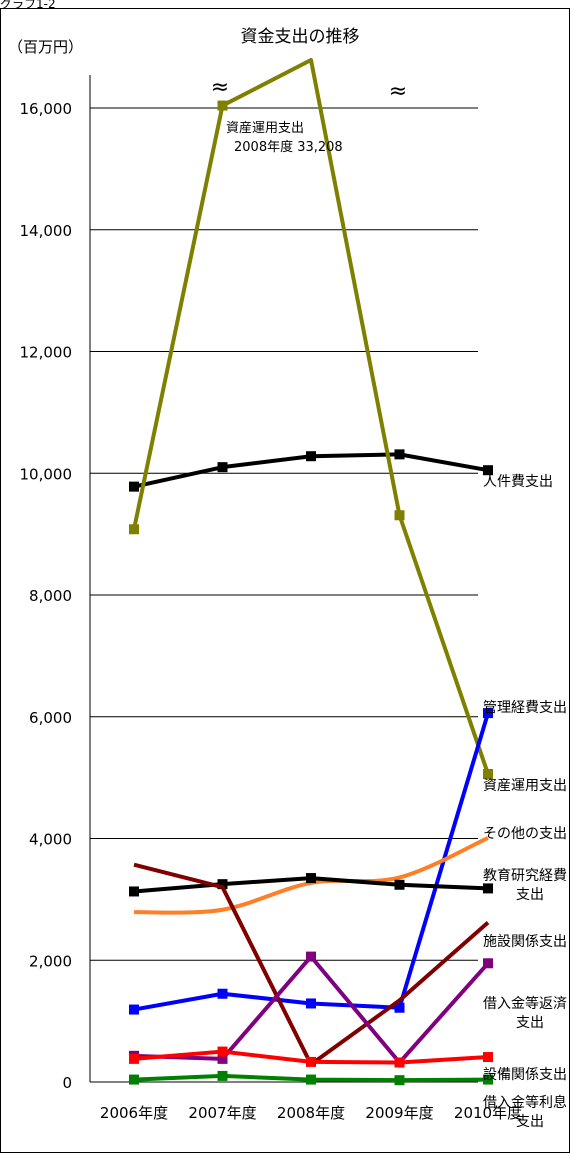 The image size is (570, 1154). What do you see at coordinates (67, 1083) in the screenshot?
I see `y-tick-label: 0` at bounding box center [67, 1083].